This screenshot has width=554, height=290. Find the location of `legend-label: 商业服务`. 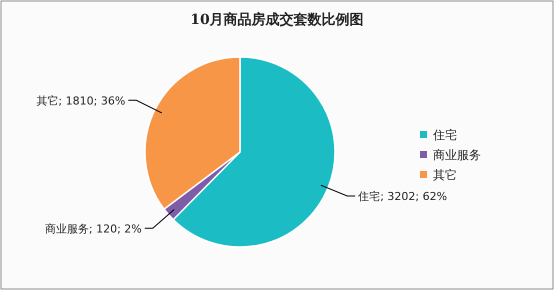

legend-label: 商业服务 is located at coordinates (457, 155).